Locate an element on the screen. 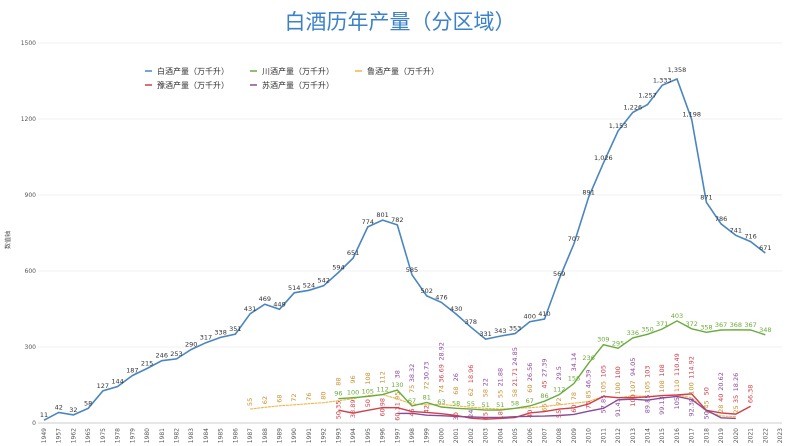 The image size is (800, 446). data-label: 24.85 is located at coordinates (515, 356).